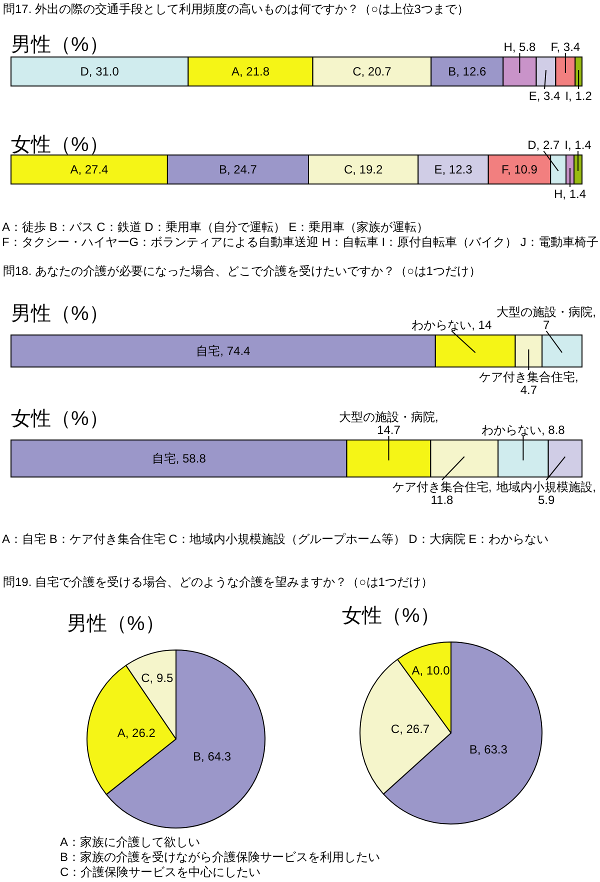  What do you see at coordinates (99, 71) in the screenshot?
I see `data-label: D, 31.0` at bounding box center [99, 71].